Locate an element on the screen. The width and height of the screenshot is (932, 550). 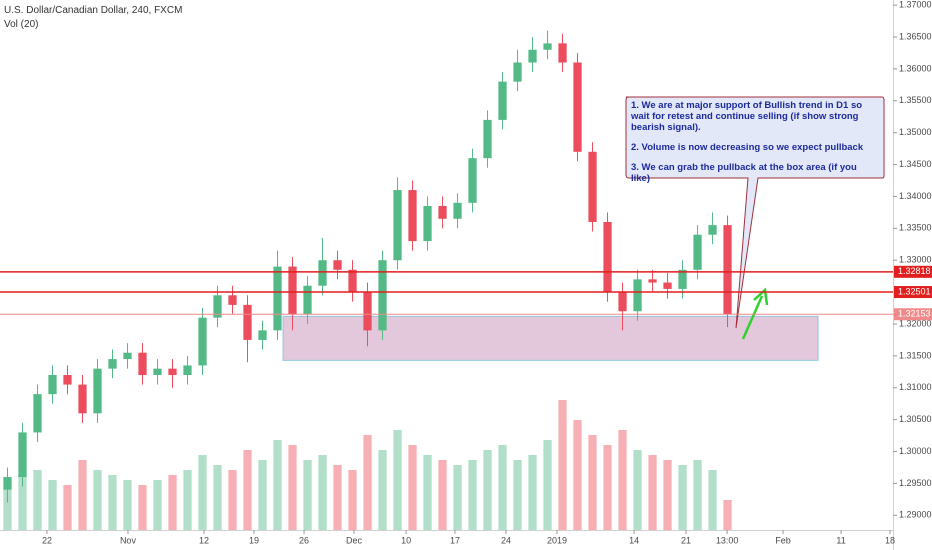
x-tick-label: 24 is located at coordinates (506, 540).